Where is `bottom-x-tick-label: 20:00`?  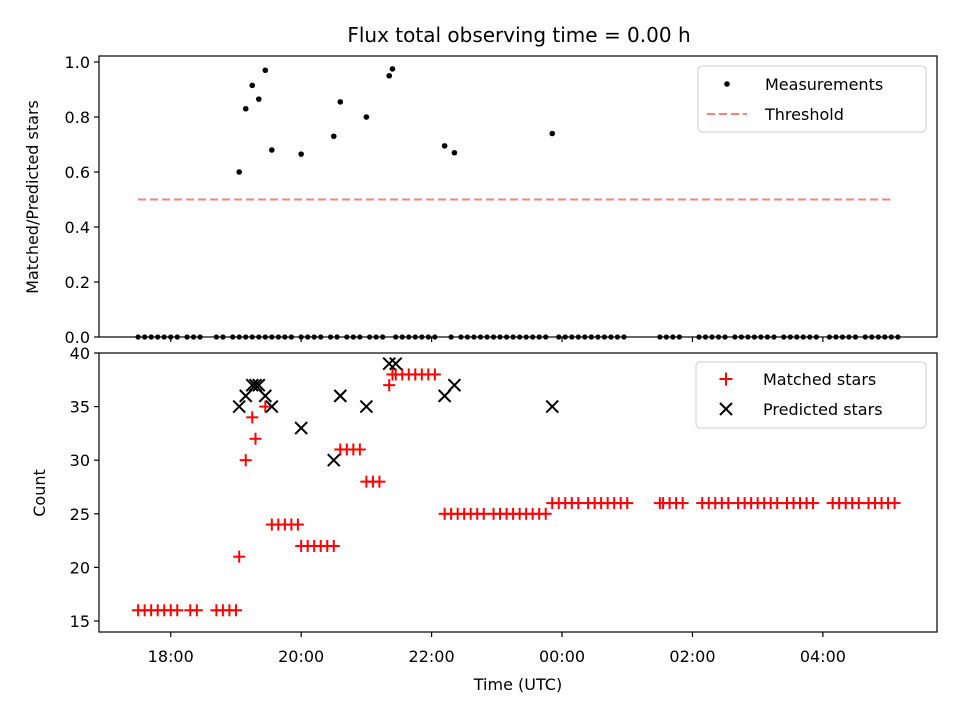
bottom-x-tick-label: 20:00 is located at coordinates (301, 656).